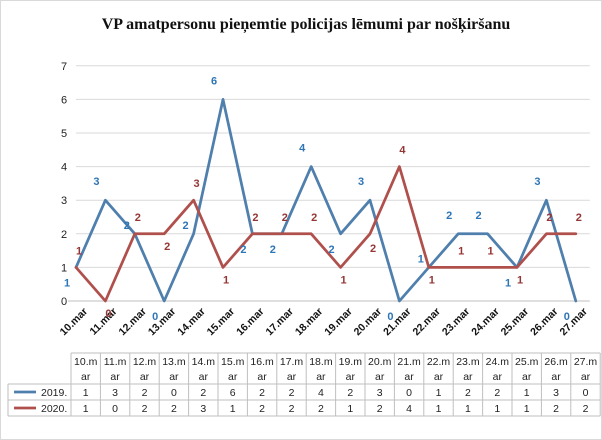 Image resolution: width=602 pixels, height=440 pixels. I want to click on table-header-cell: 18.m, so click(321, 362).